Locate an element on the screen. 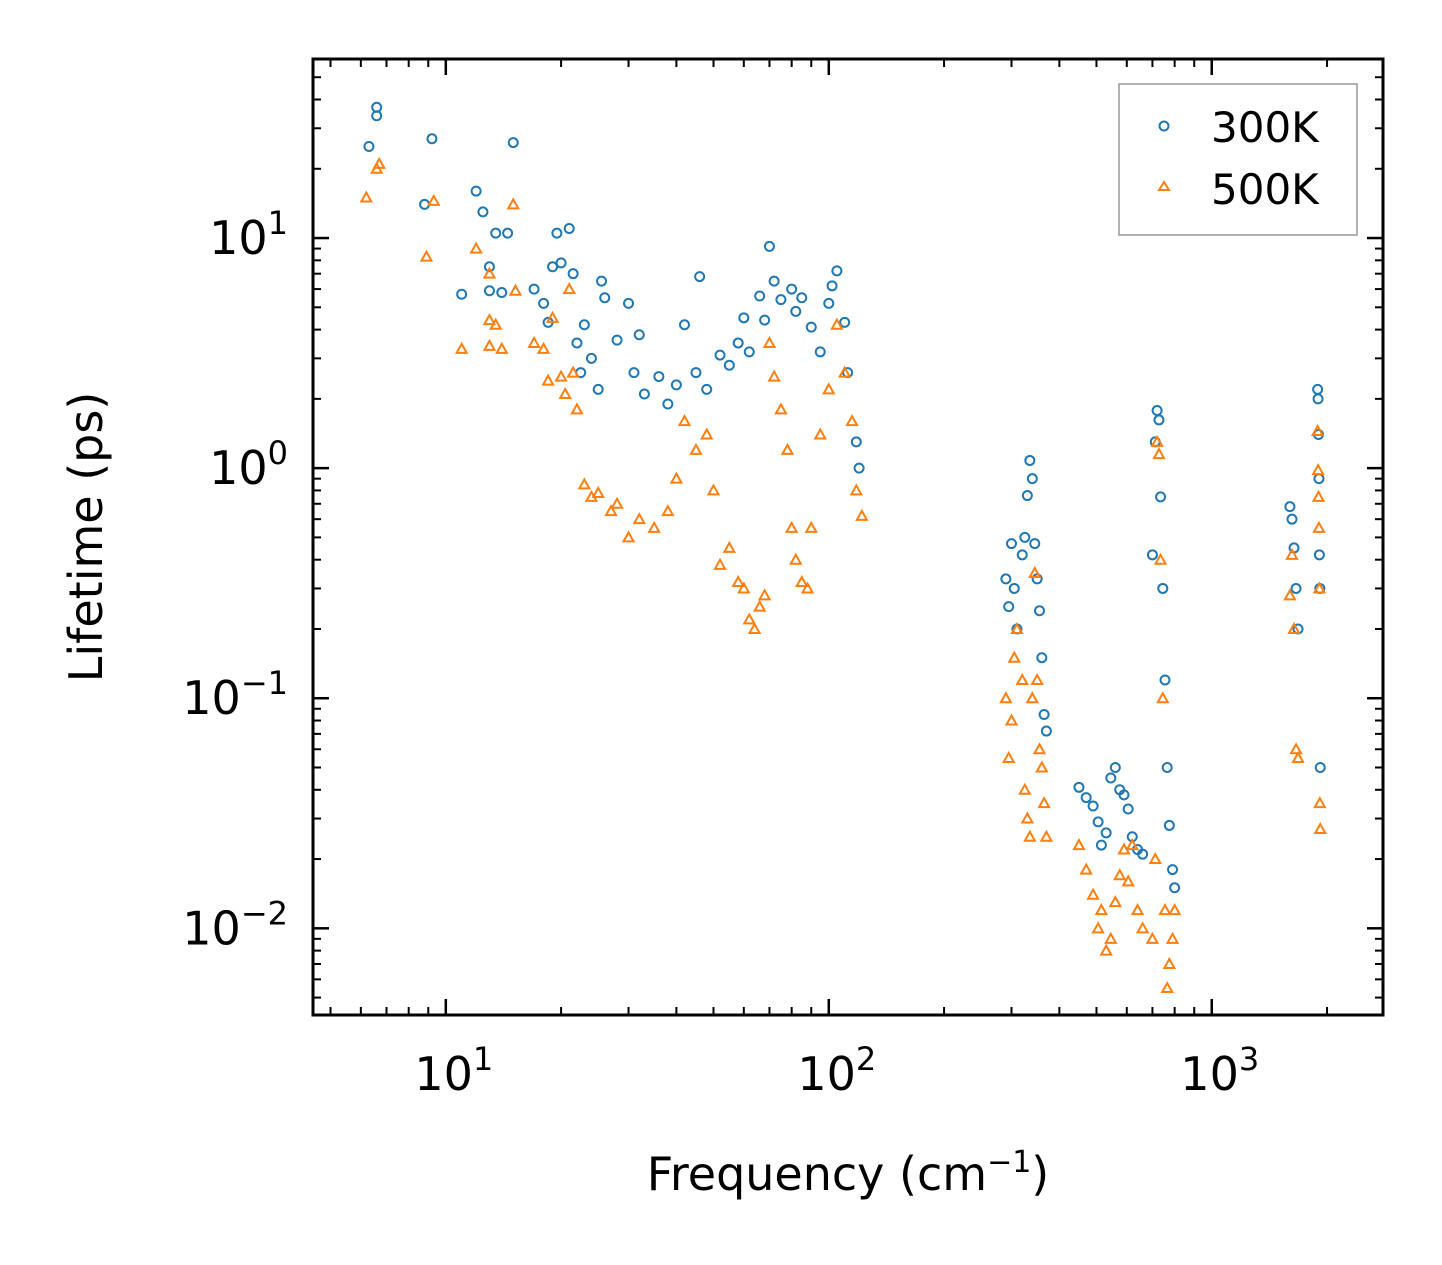  x-axis-label-main: Frequency (cm is located at coordinates (817, 1174).